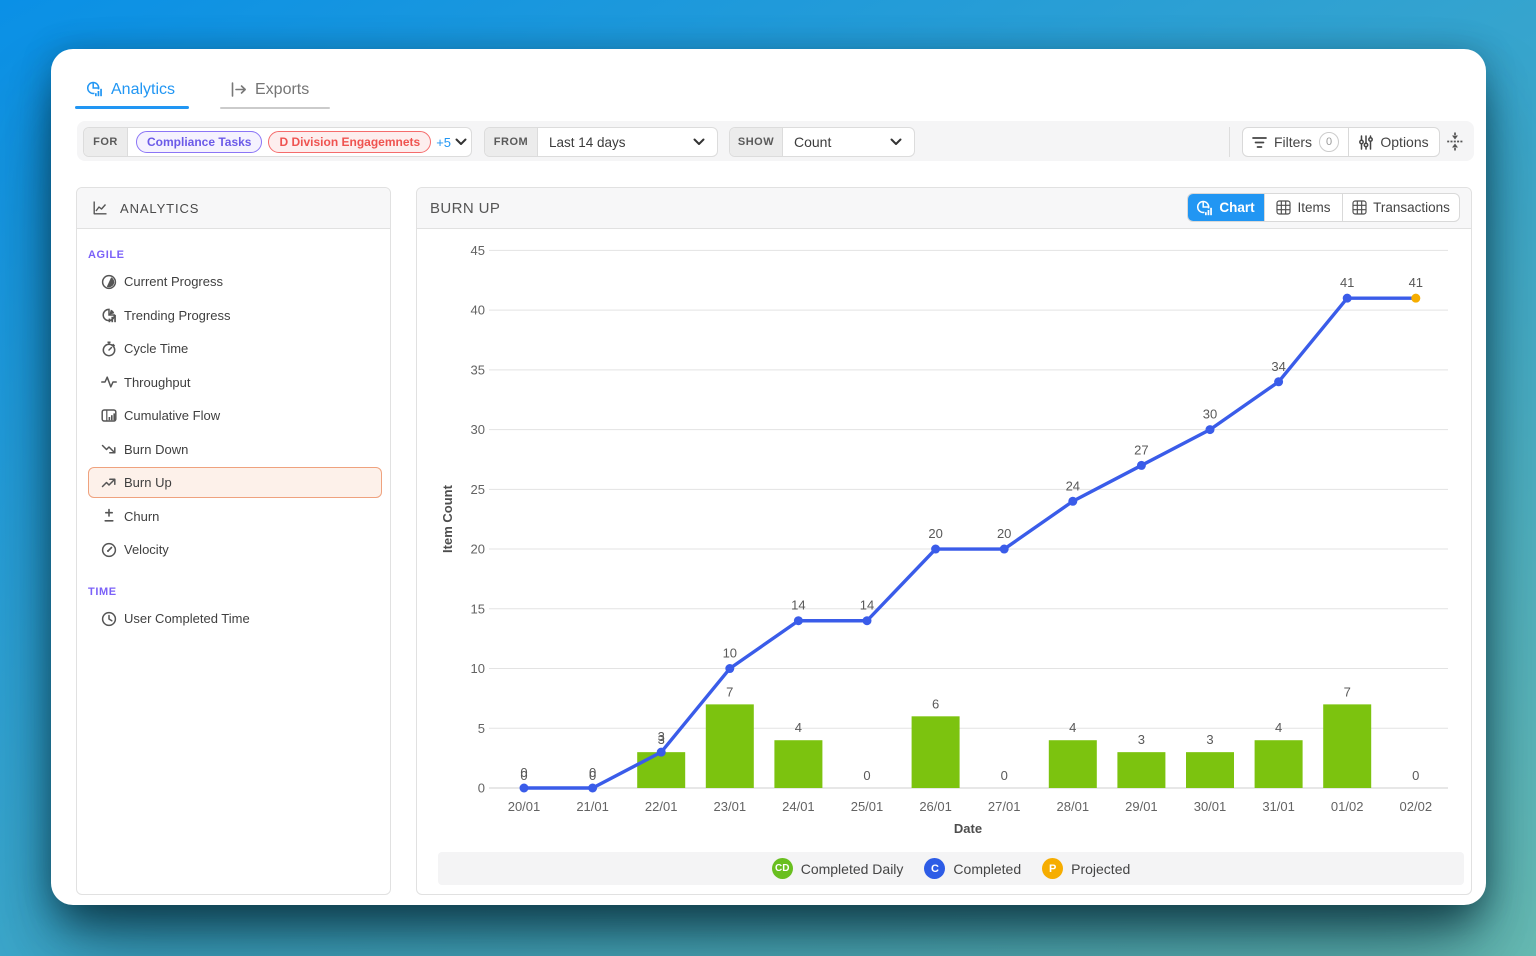 The height and width of the screenshot is (956, 1536). I want to click on svg-text: 15, so click(478, 608).